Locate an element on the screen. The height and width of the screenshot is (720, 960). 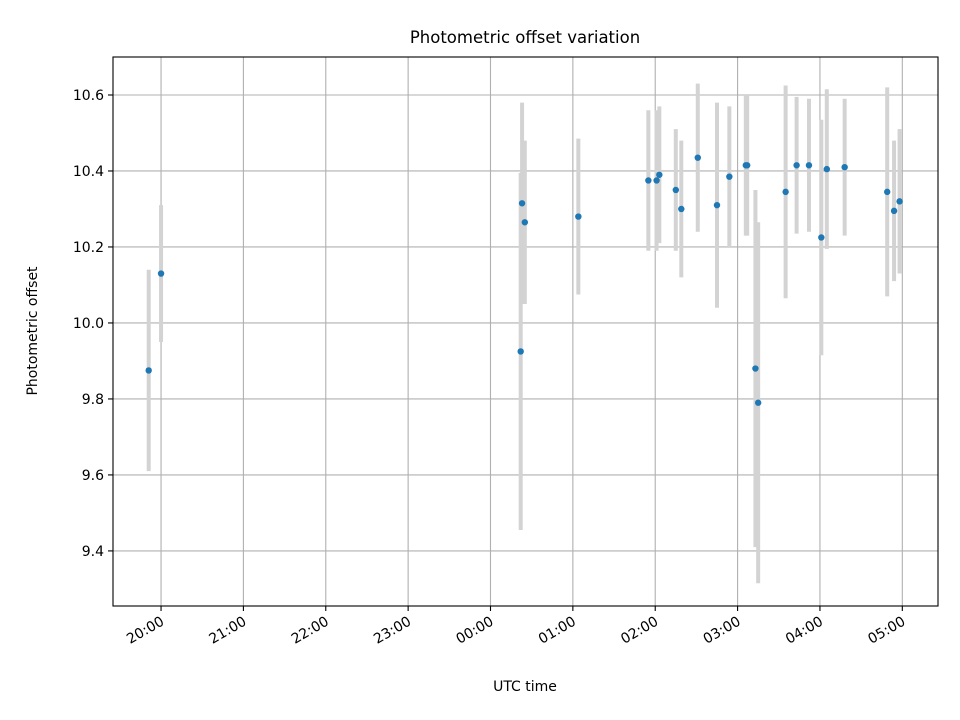
x-tick-label: 00:00 is located at coordinates (475, 631).